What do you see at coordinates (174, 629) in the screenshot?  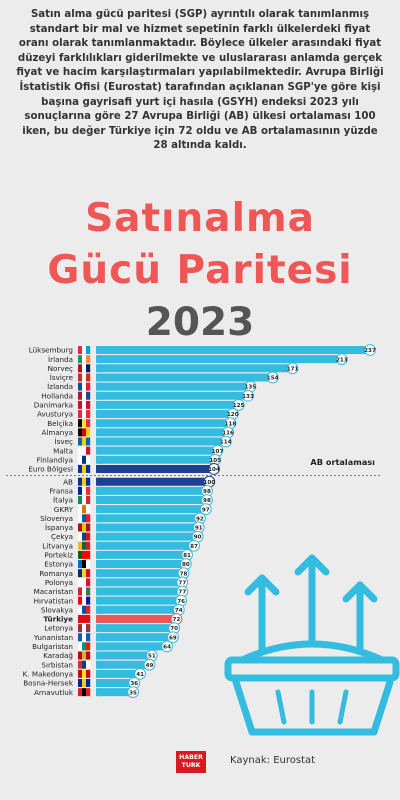 I see `value-label: 70` at bounding box center [174, 629].